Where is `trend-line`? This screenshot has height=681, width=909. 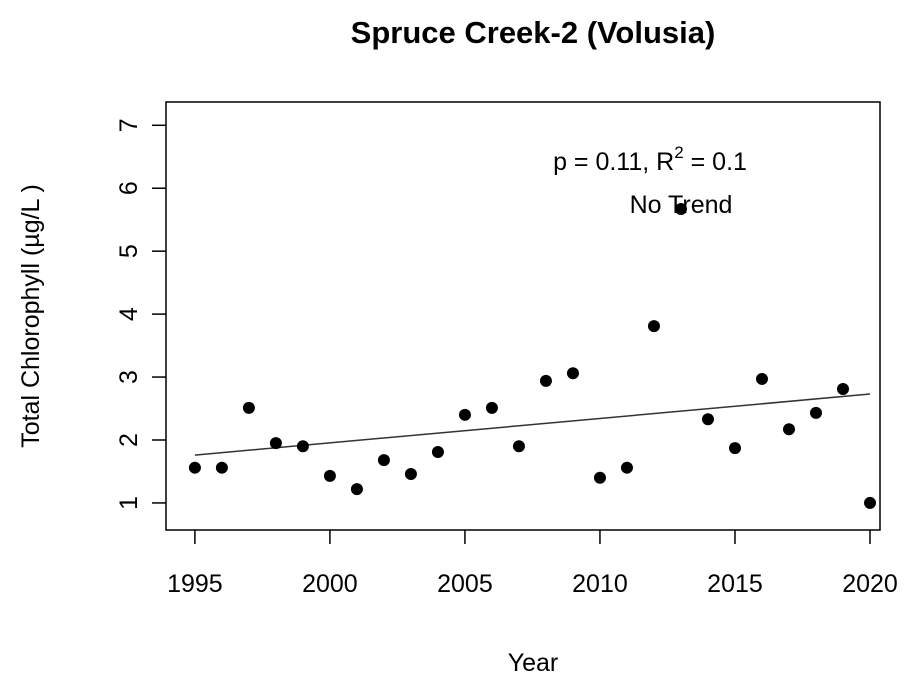 trend-line is located at coordinates (532, 424).